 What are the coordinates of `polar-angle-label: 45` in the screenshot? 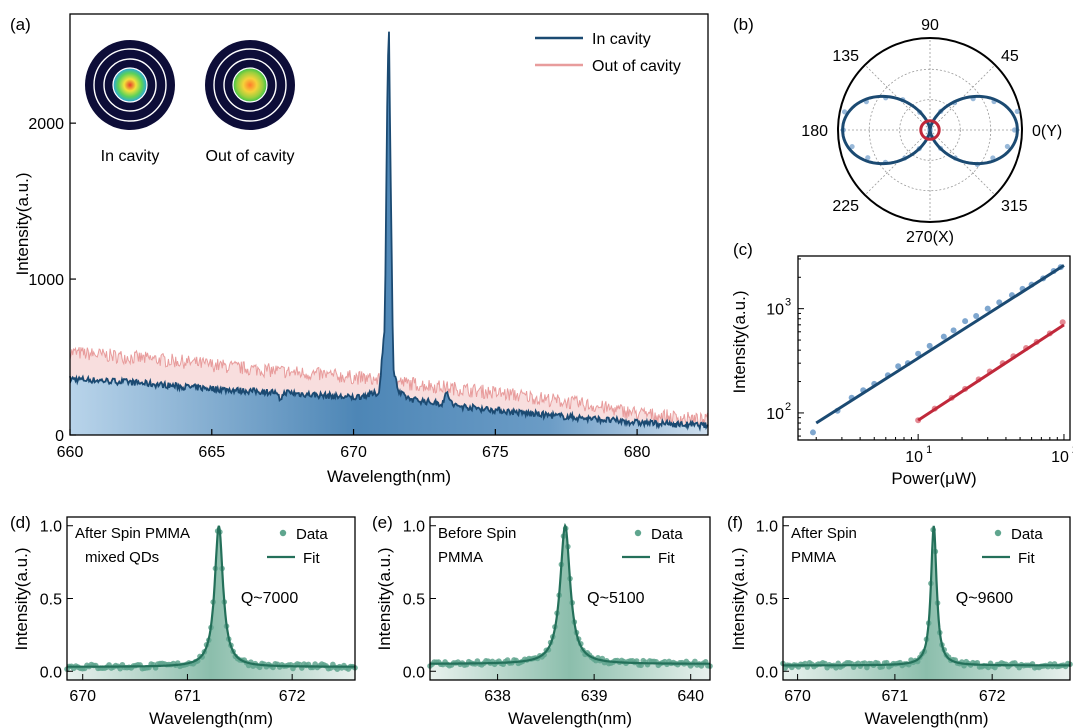 It's located at (1010, 56).